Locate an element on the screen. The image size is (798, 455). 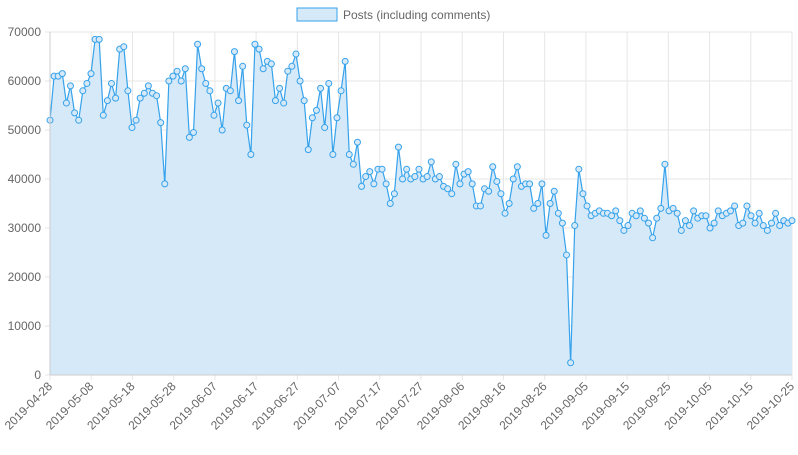
y-tick-label: 0 is located at coordinates (37, 375).